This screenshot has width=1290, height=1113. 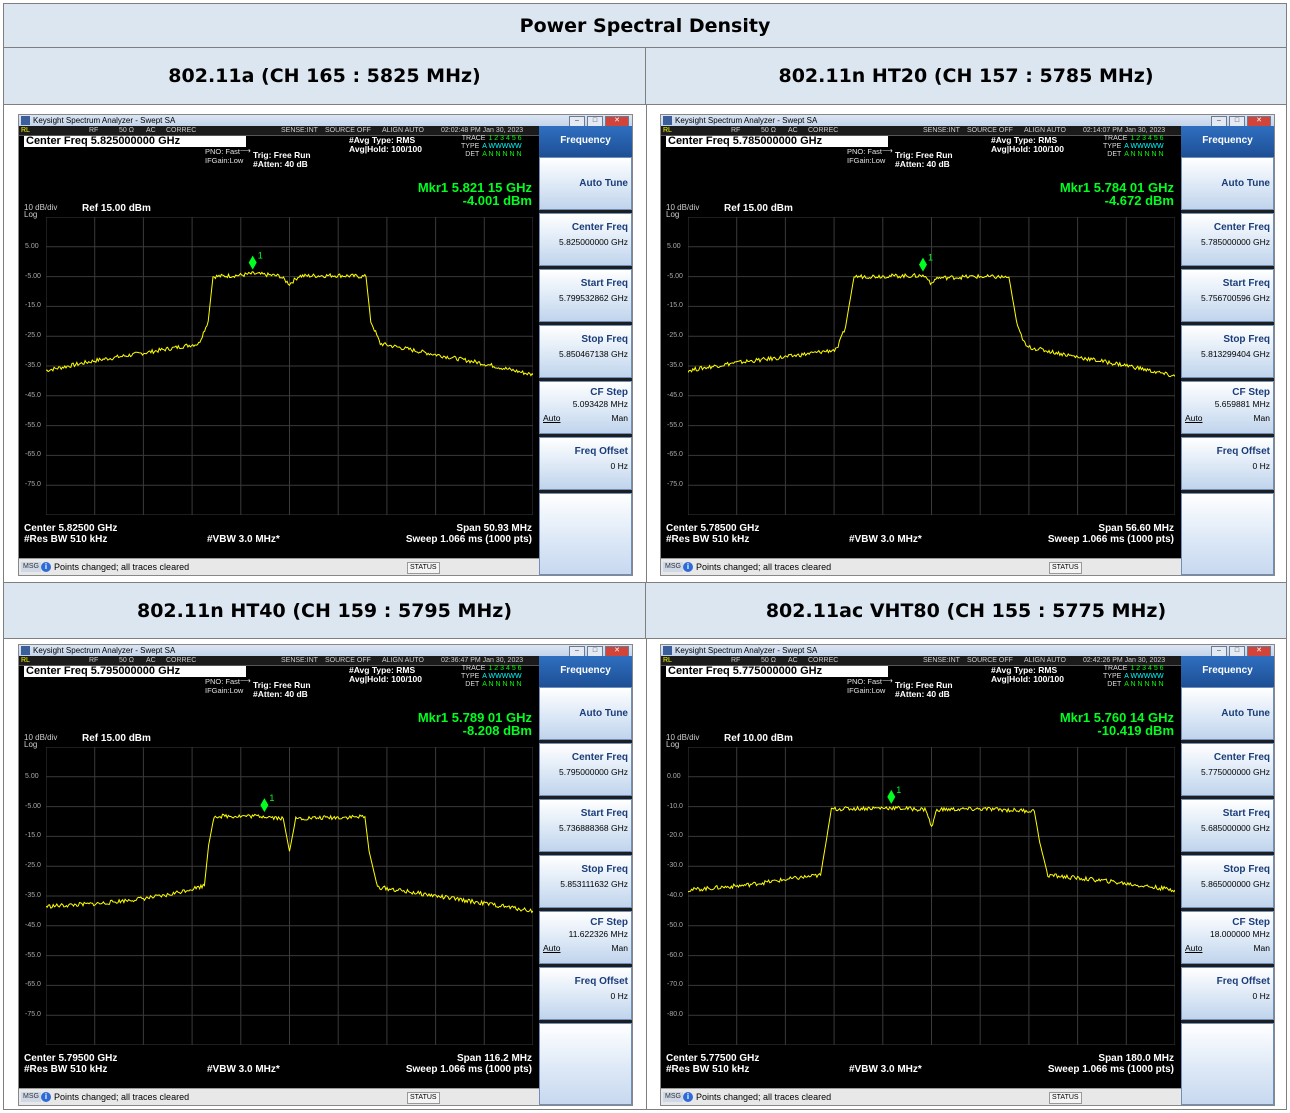 I want to click on center-freq-button: Center Freq 5.775000000 GHz, so click(x=1227, y=769).